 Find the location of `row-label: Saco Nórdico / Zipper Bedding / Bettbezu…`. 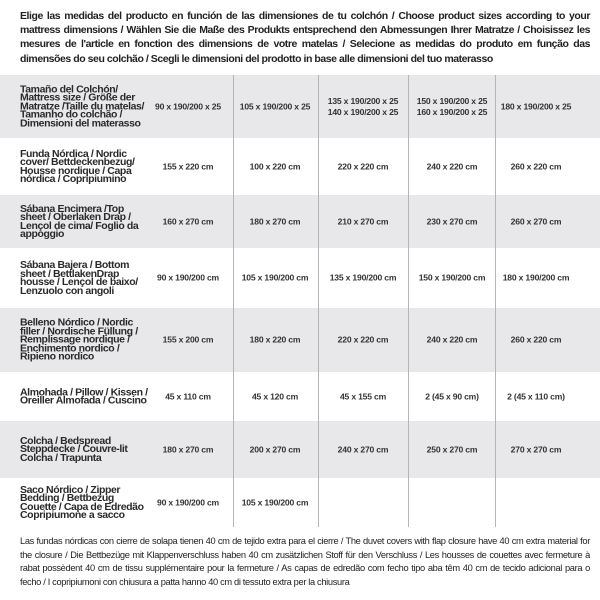

row-label: Saco Nórdico / Zipper Bedding / Bettbezu… is located at coordinates (82, 502).